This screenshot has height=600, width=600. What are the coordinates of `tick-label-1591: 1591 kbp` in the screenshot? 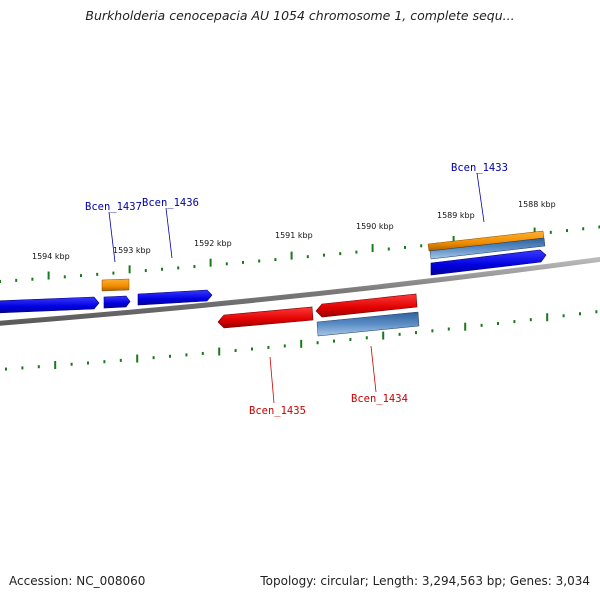 It's located at (294, 235).